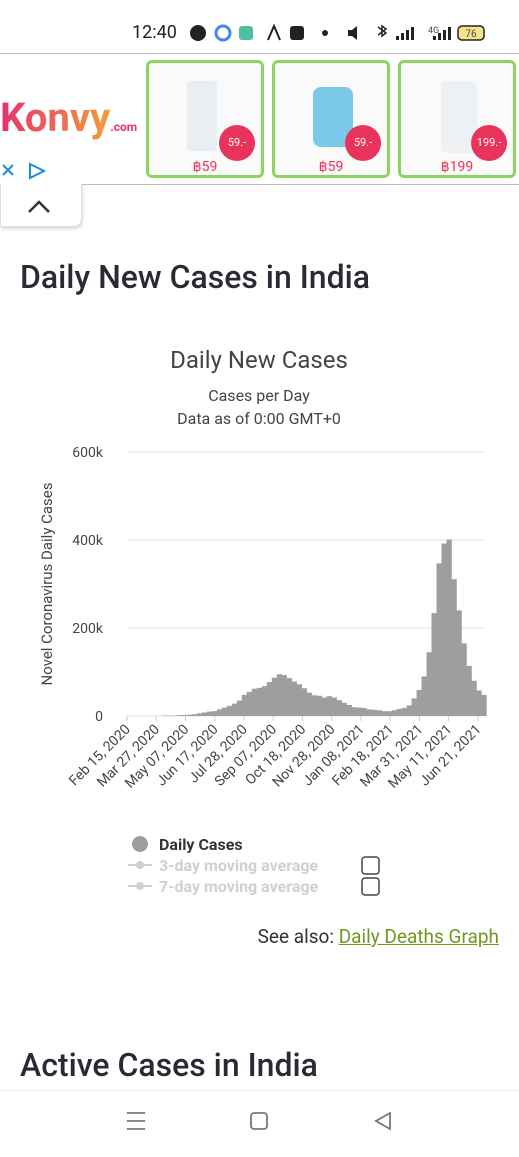  Describe the element at coordinates (331, 167) in the screenshot. I see `product-price: ฿59` at that location.